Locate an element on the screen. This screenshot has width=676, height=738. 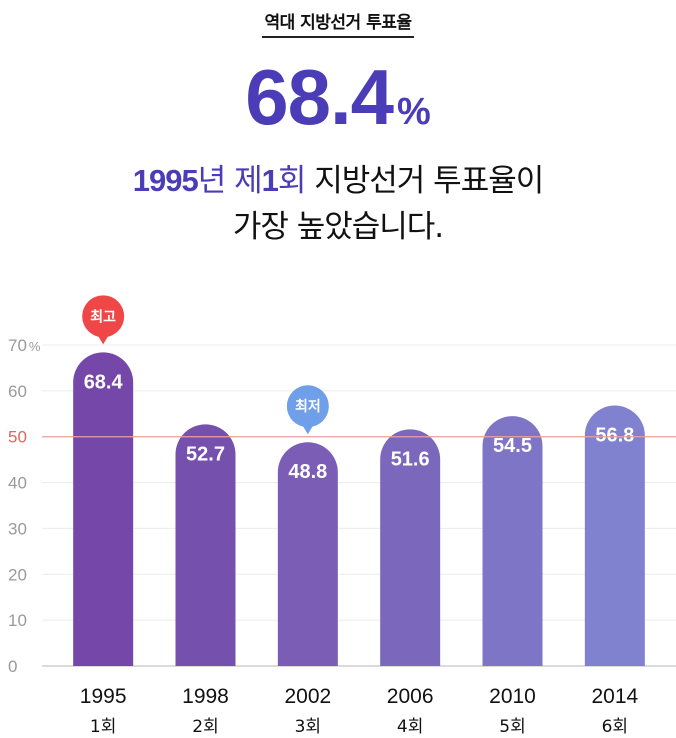
headline-year: 1995 is located at coordinates (165, 180).